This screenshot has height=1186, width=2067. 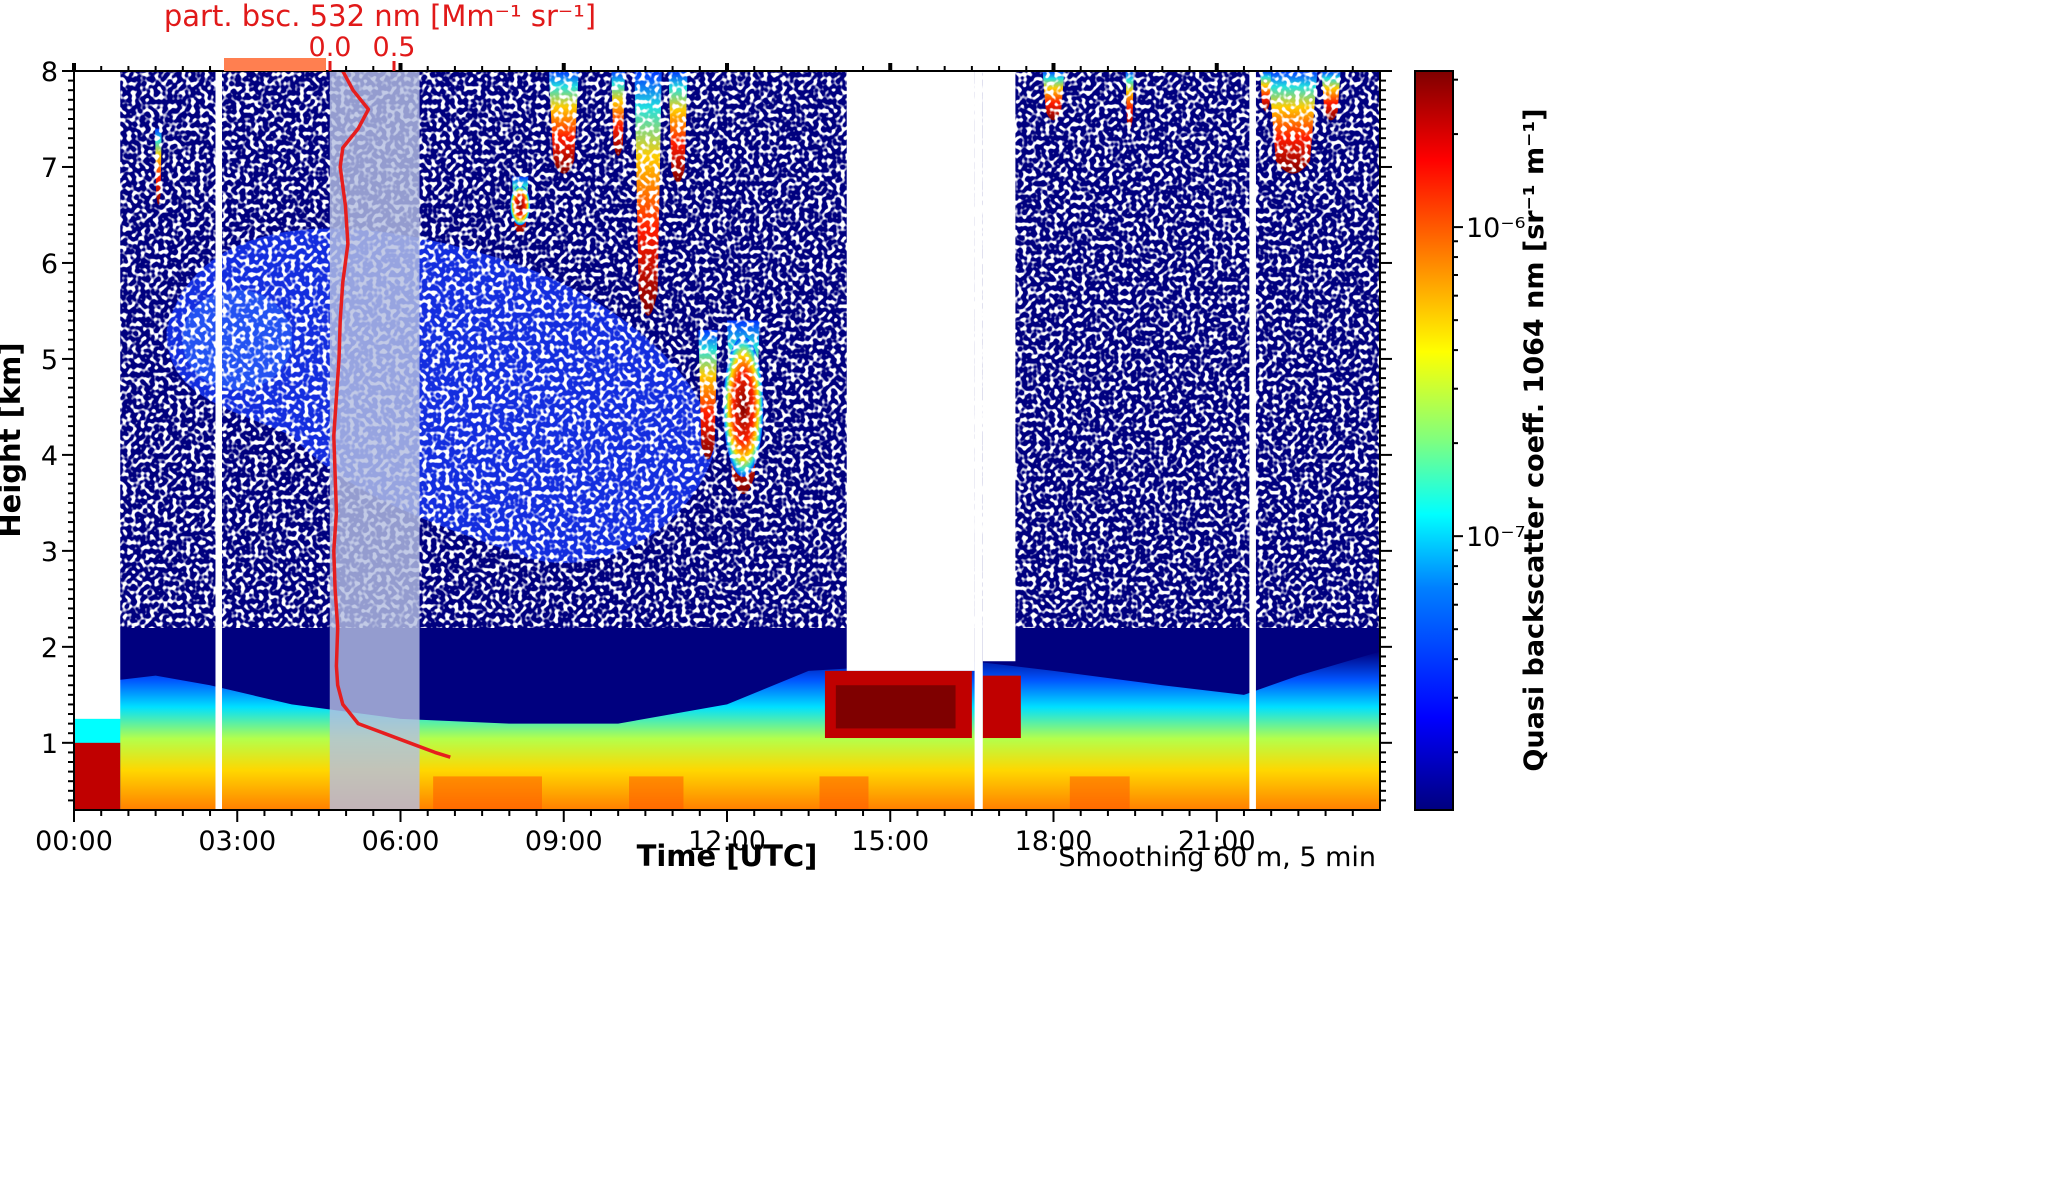 What do you see at coordinates (401, 841) in the screenshot?
I see `x-tick-label: 06:00` at bounding box center [401, 841].